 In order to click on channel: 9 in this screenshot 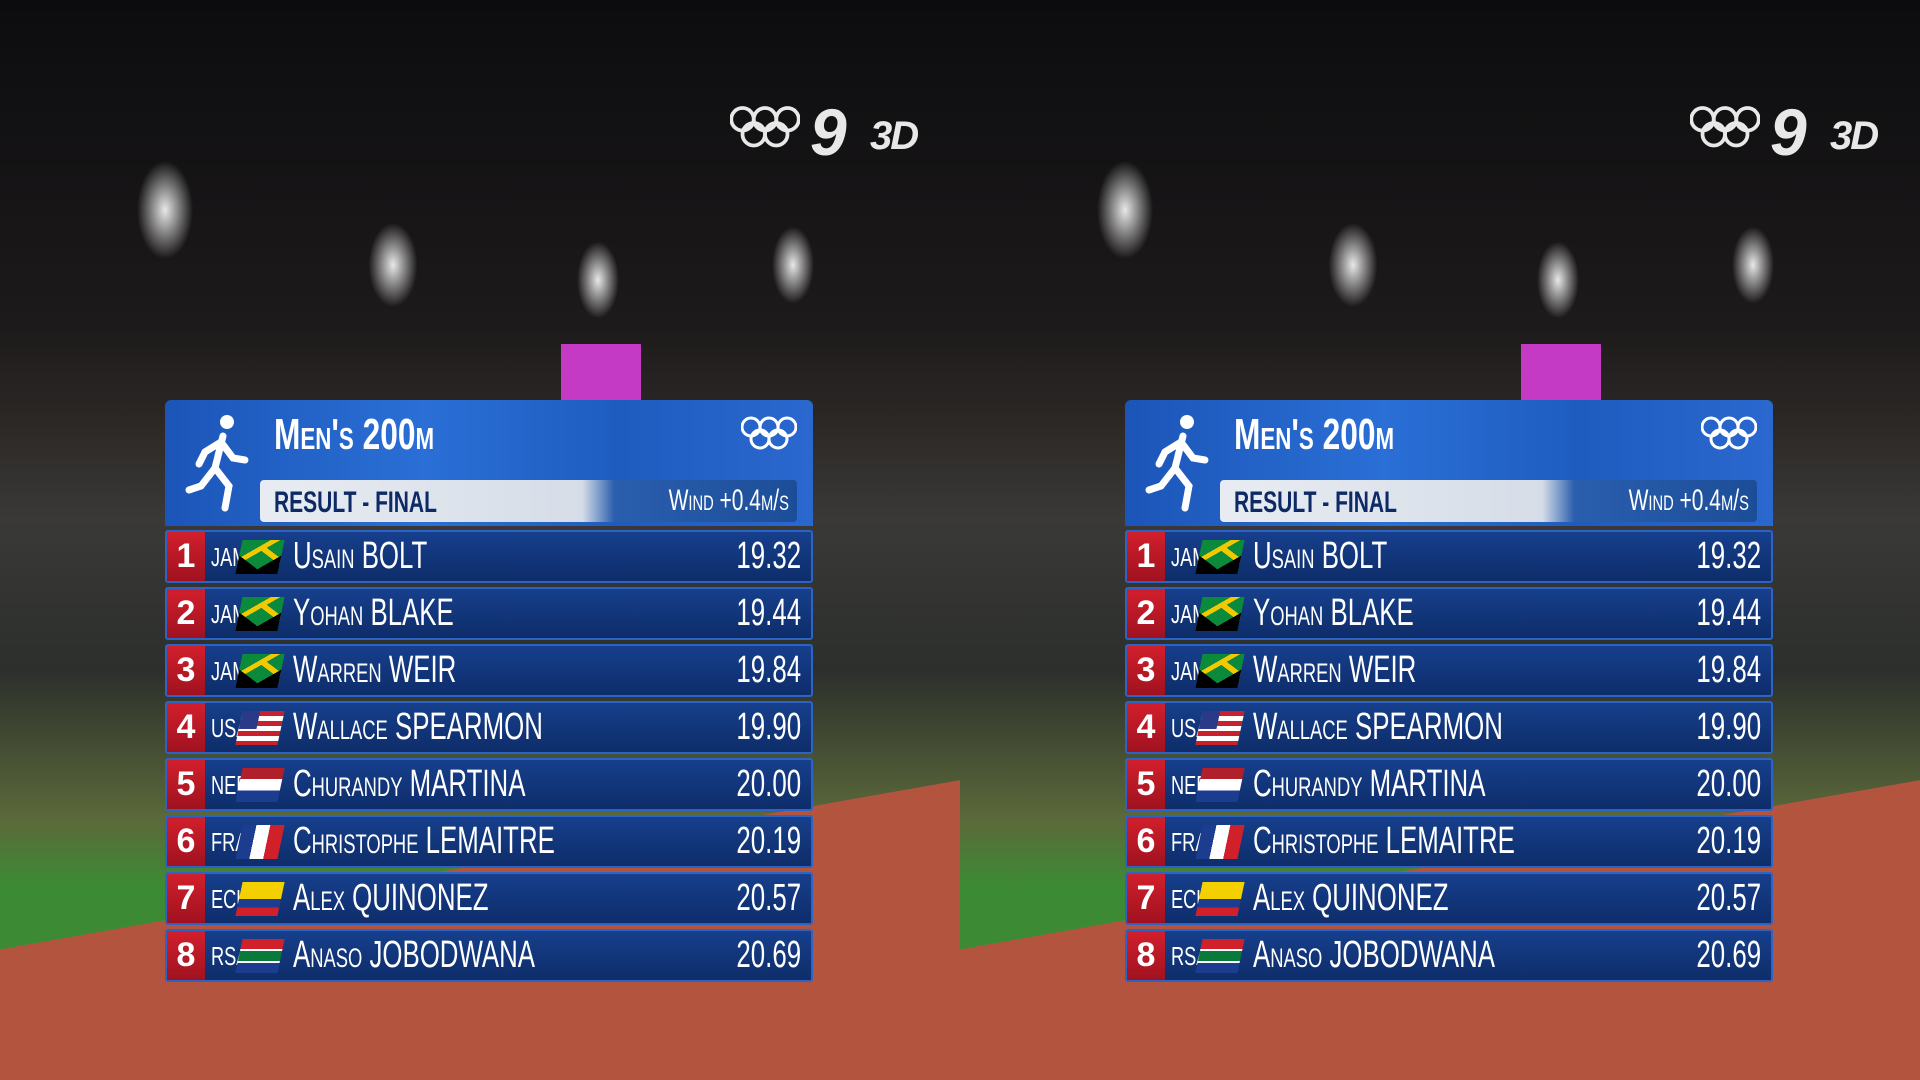, I will do `click(828, 132)`.